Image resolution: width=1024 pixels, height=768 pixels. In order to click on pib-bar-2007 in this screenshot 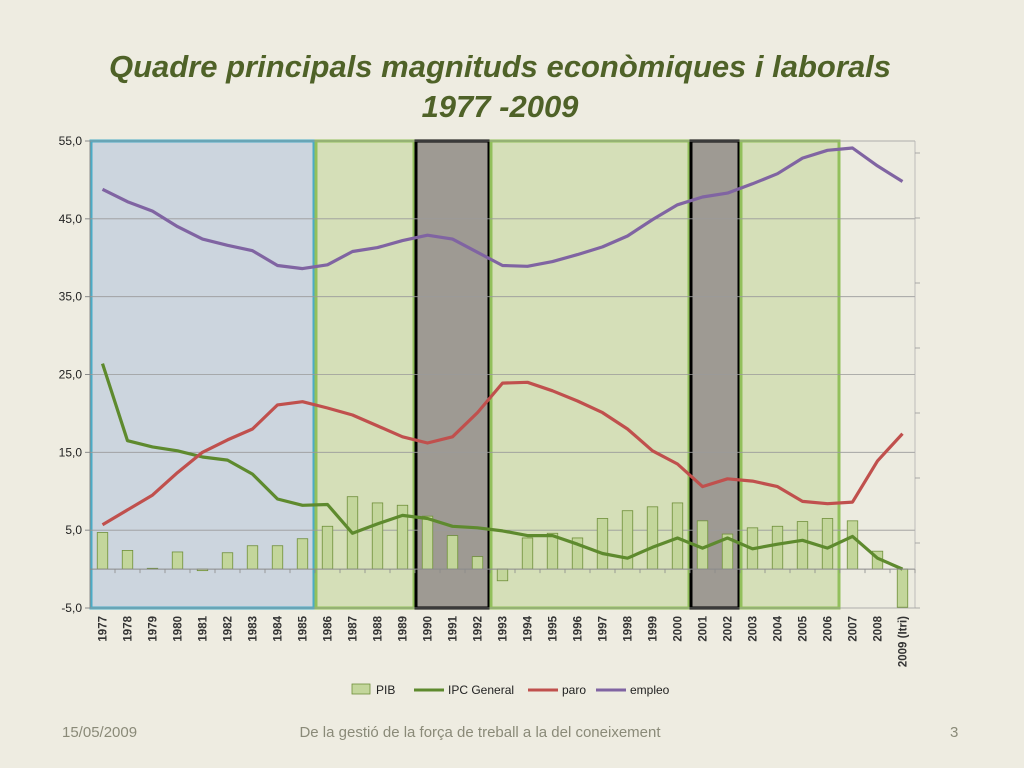, I will do `click(852, 545)`.